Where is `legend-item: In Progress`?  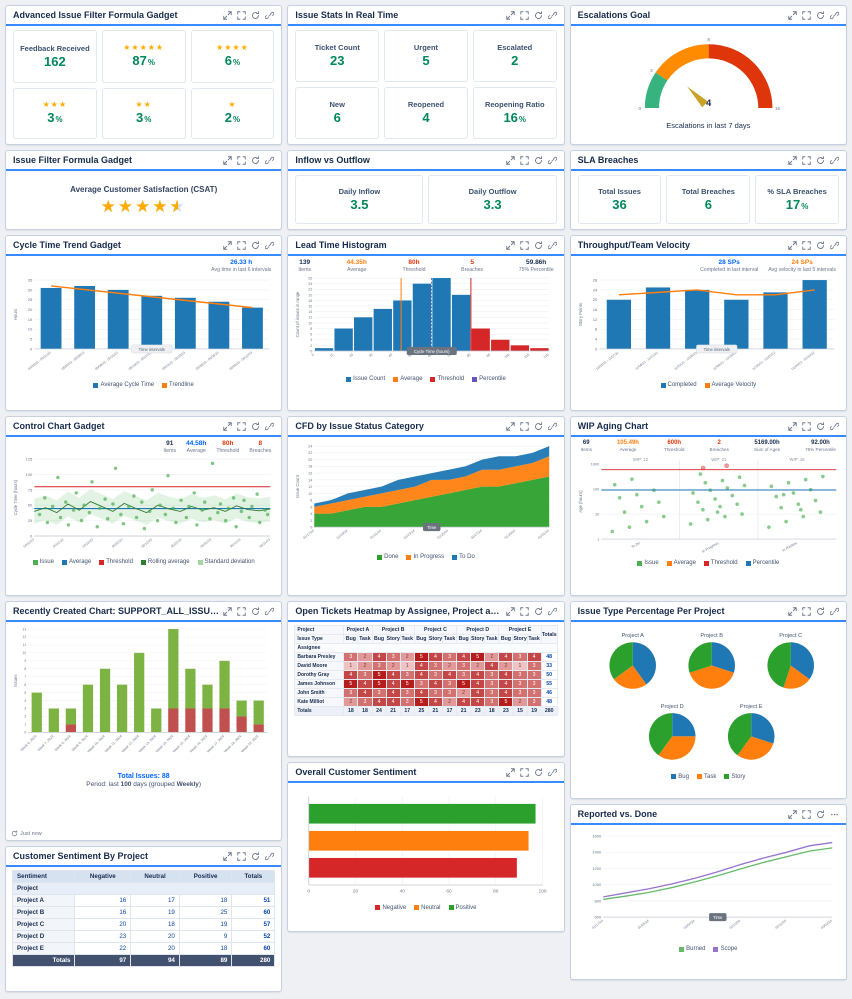 legend-item: In Progress is located at coordinates (425, 557).